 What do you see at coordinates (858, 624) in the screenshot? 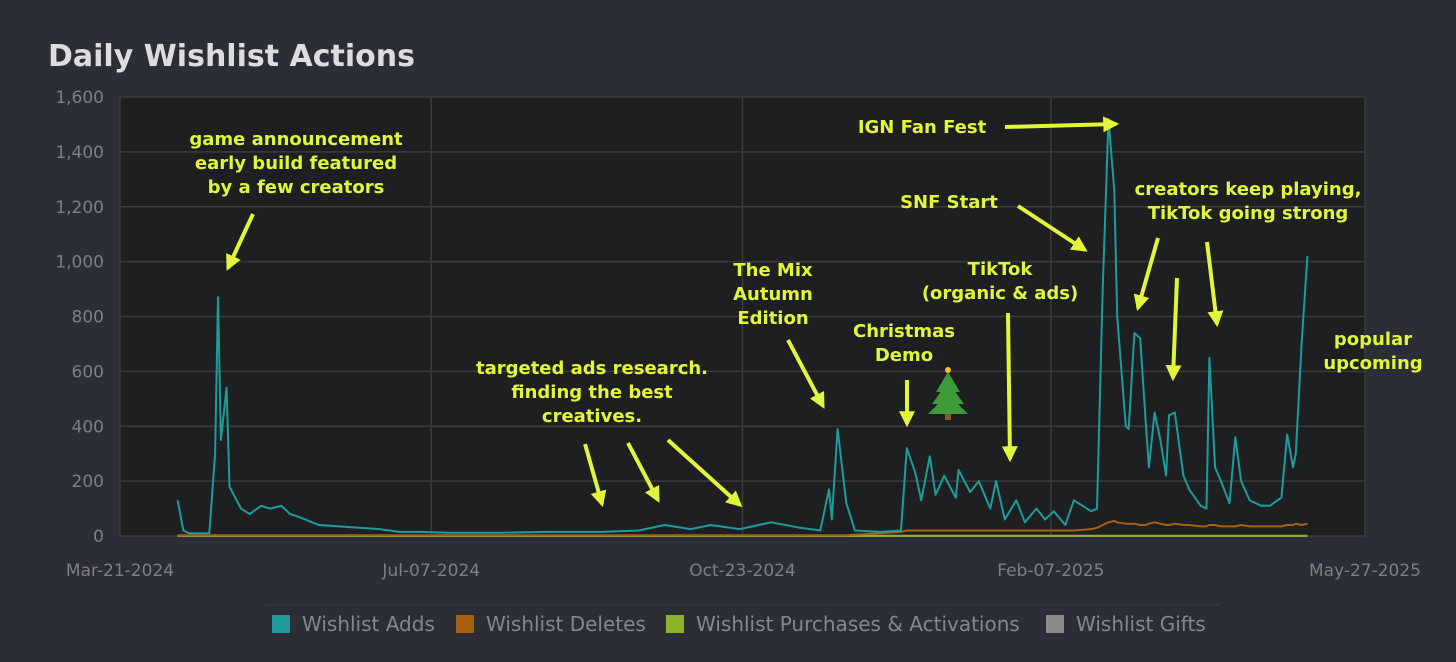
I see `legend-label: Wishlist Purchases & Activations` at bounding box center [858, 624].